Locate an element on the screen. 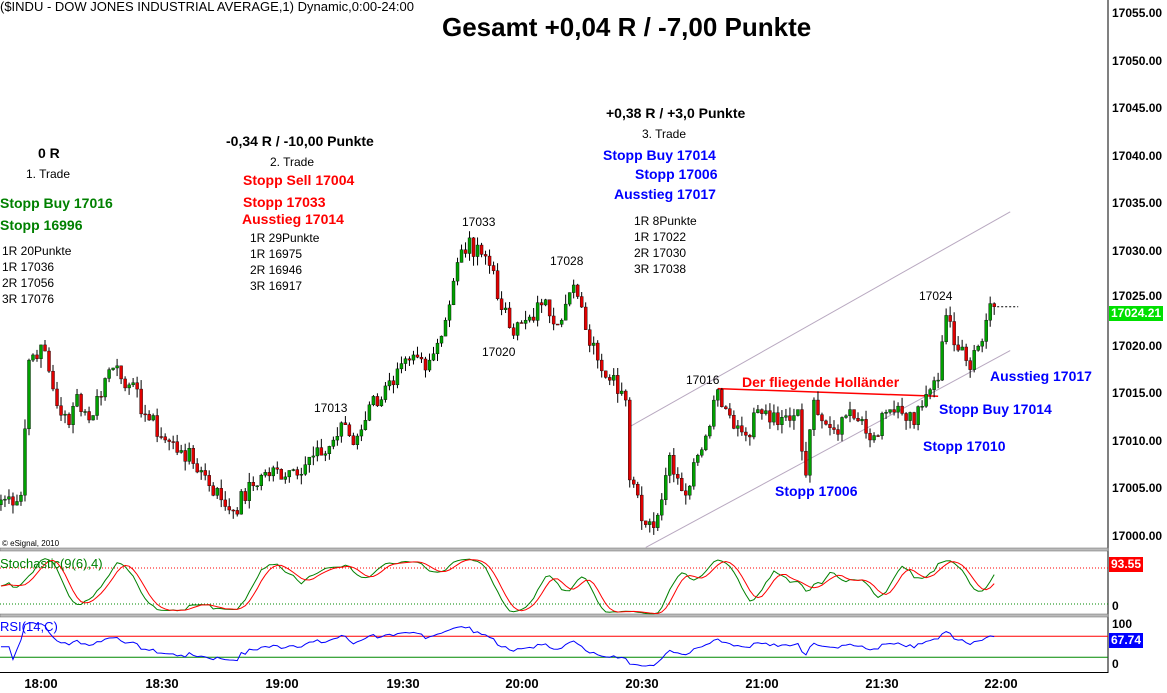 Image resolution: width=1167 pixels, height=693 pixels. price-tick: 17025.00 is located at coordinates (1137, 296).